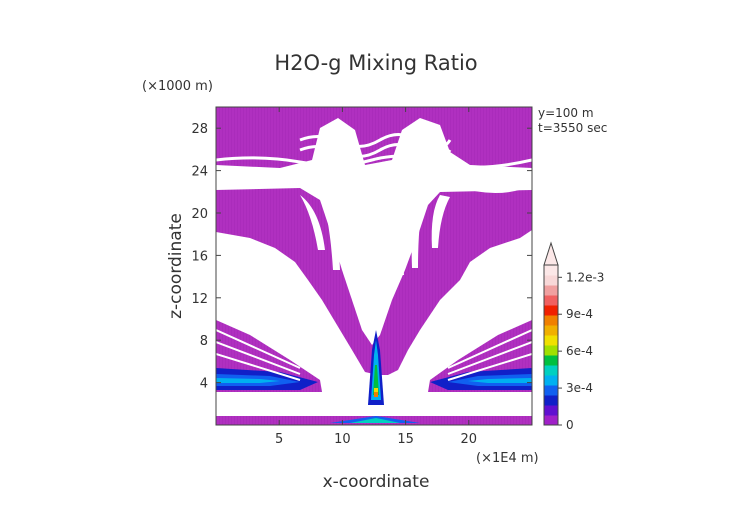 This screenshot has height=532, width=752. I want to click on colorbar: 0 3e-4 6e-4 9e-4 1.2e-3, so click(573, 336).